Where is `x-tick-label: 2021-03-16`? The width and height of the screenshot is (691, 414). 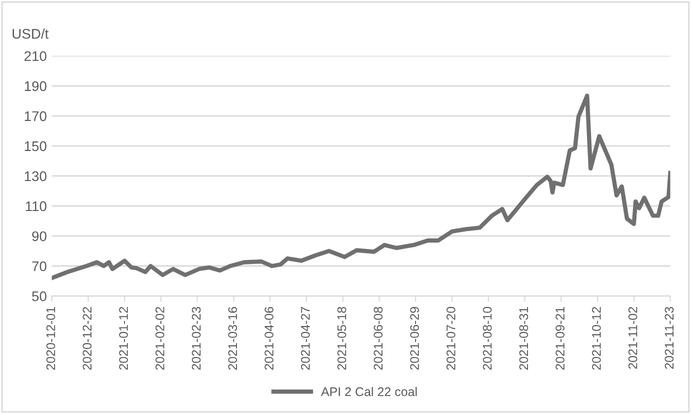 x-tick-label: 2021-03-16 is located at coordinates (233, 338).